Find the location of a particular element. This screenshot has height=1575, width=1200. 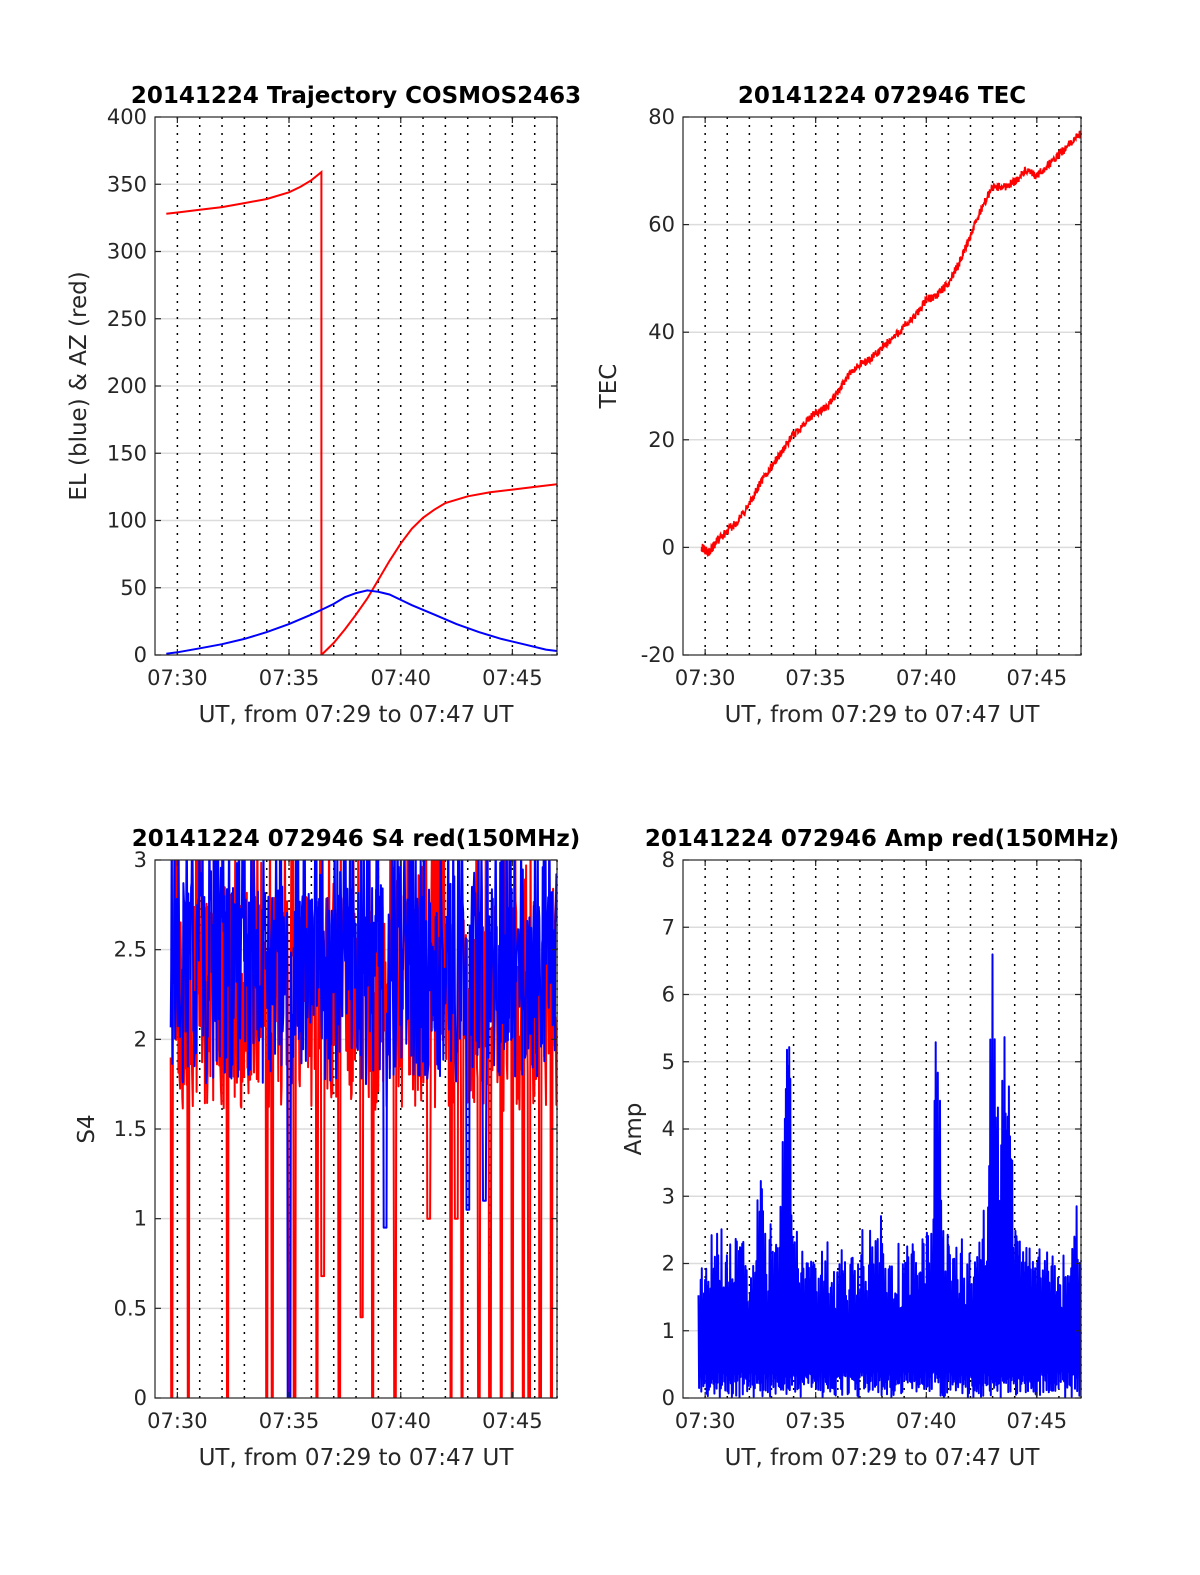

trajectory-ytick-label-4: 200 is located at coordinates (127, 386).